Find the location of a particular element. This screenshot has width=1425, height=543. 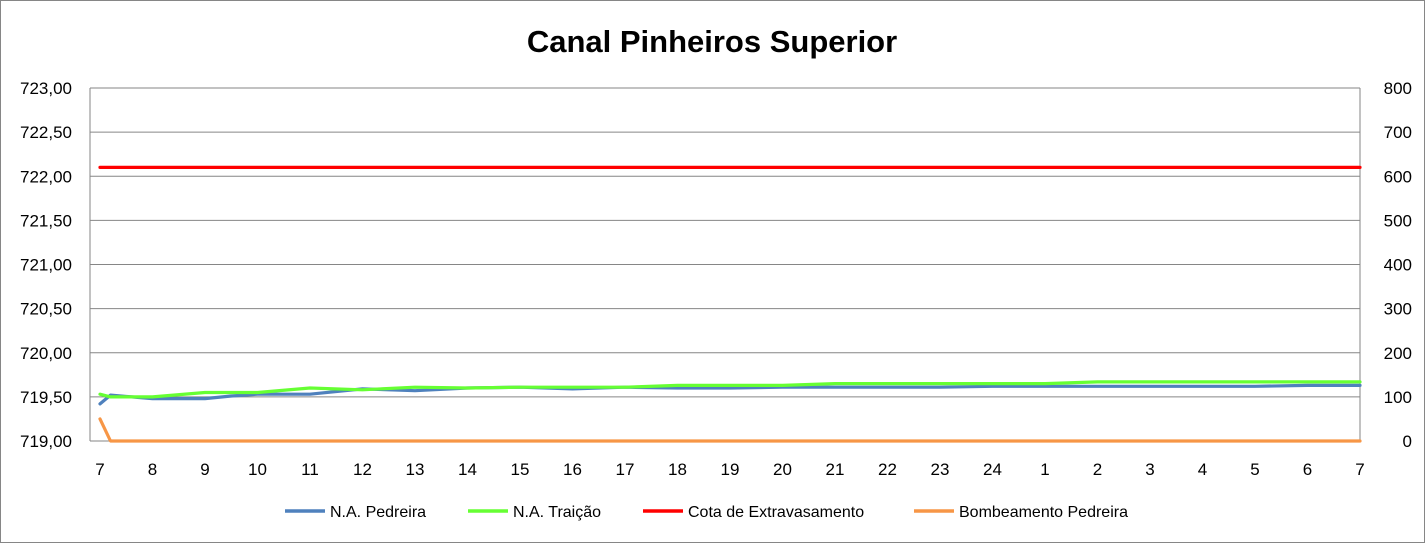

x-tick-label: 4 is located at coordinates (1202, 469).